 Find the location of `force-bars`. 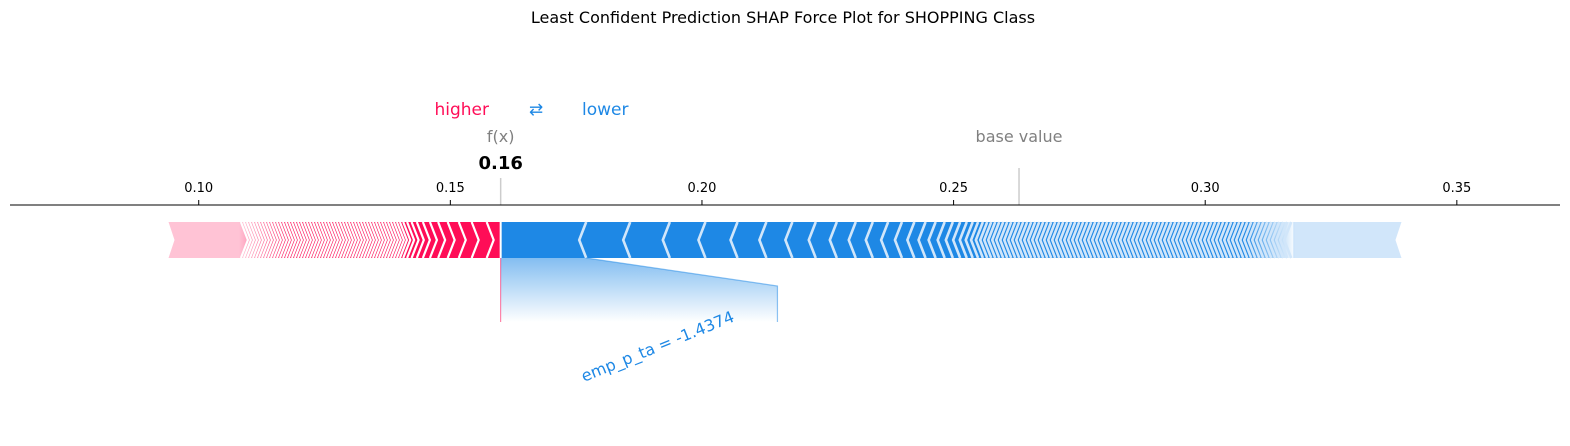

force-bars is located at coordinates (785, 240).